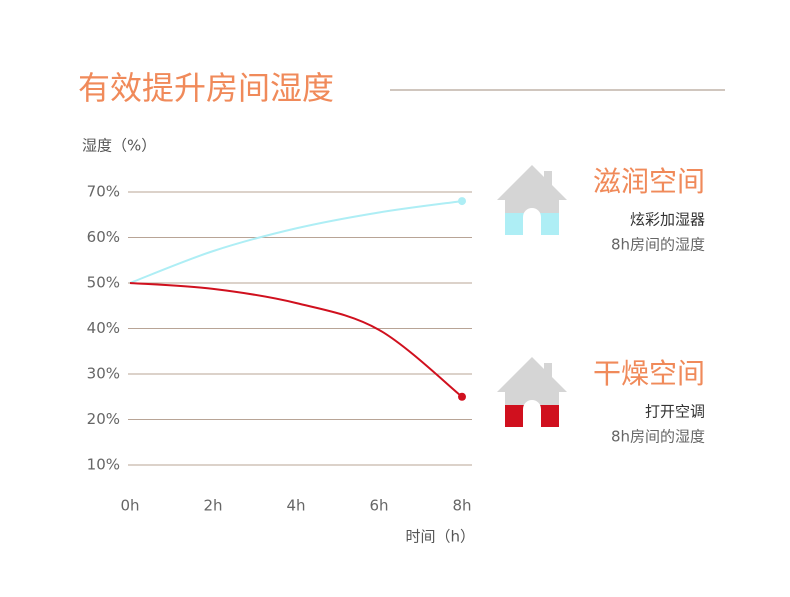  I want to click on y-axis-label: 湿度（%）, so click(119, 146).